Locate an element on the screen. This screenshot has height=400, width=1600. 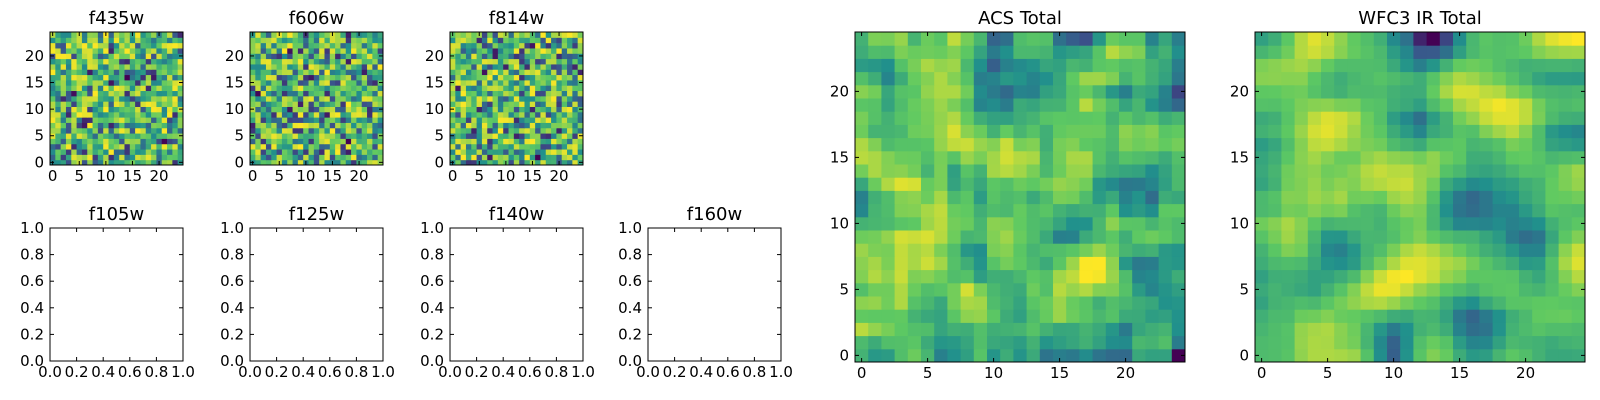
x-tick-label: 0.8 is located at coordinates (356, 372).